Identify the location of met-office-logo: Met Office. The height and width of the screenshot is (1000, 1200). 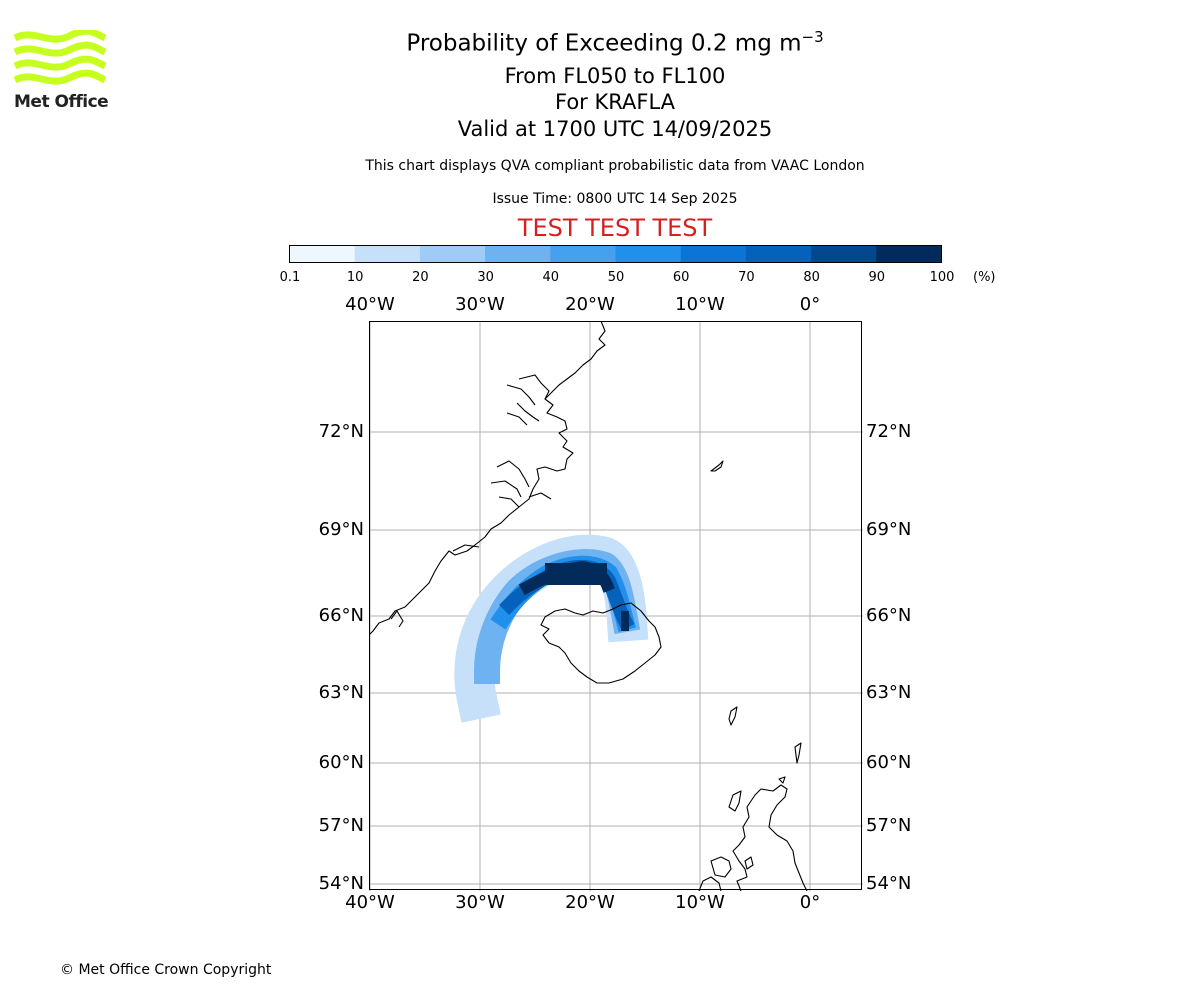
(64, 72).